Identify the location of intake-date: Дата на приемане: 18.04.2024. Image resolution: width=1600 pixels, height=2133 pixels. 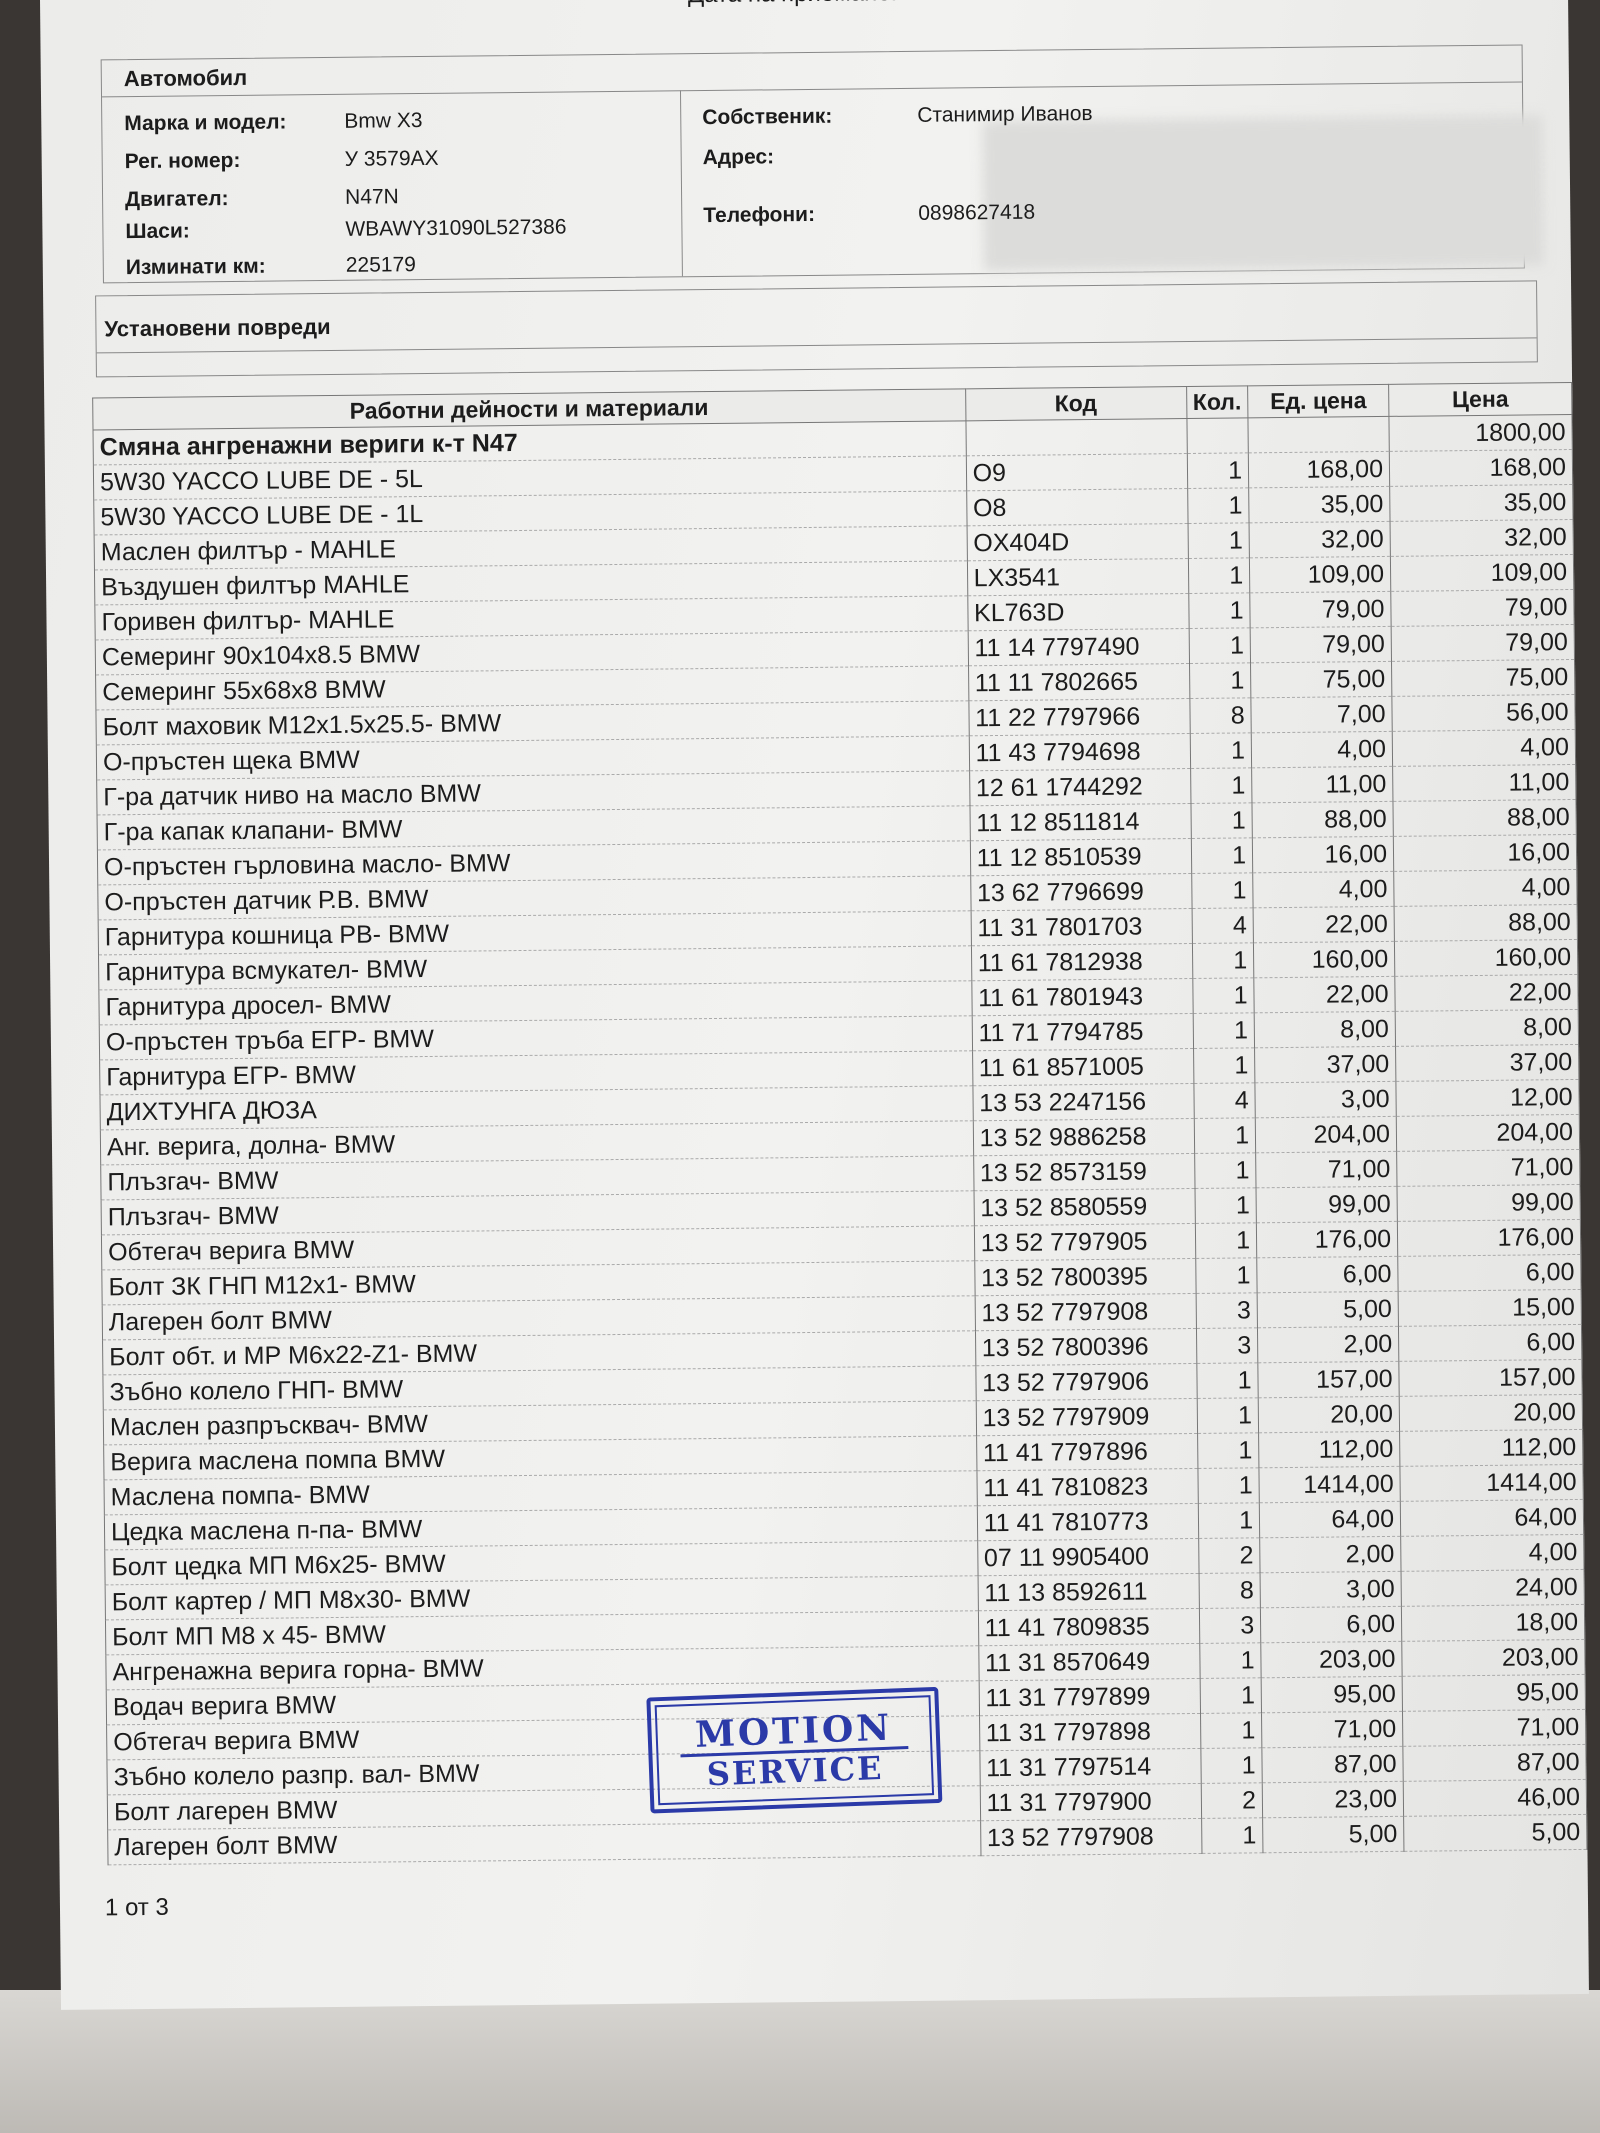
(856, 4).